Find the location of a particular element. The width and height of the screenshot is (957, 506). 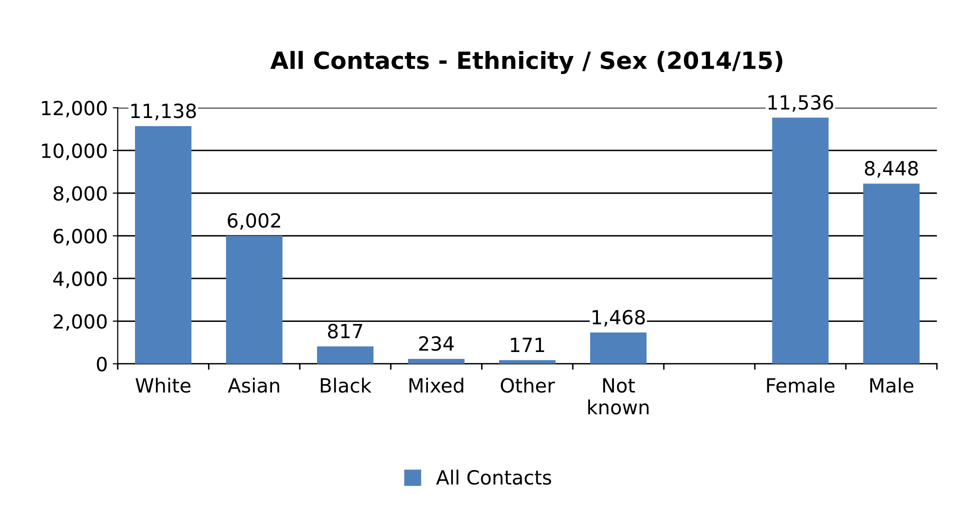

x-tick-label: Black is located at coordinates (346, 385).